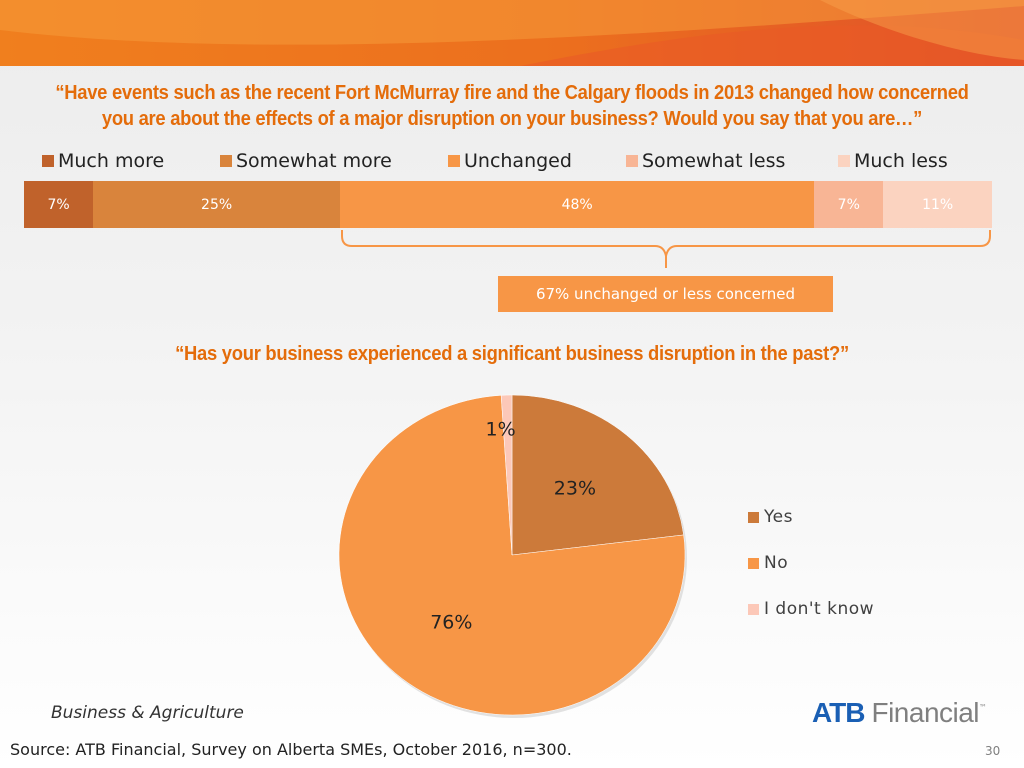 The height and width of the screenshot is (768, 1024). I want to click on bar-data-label: 11%, so click(938, 204).